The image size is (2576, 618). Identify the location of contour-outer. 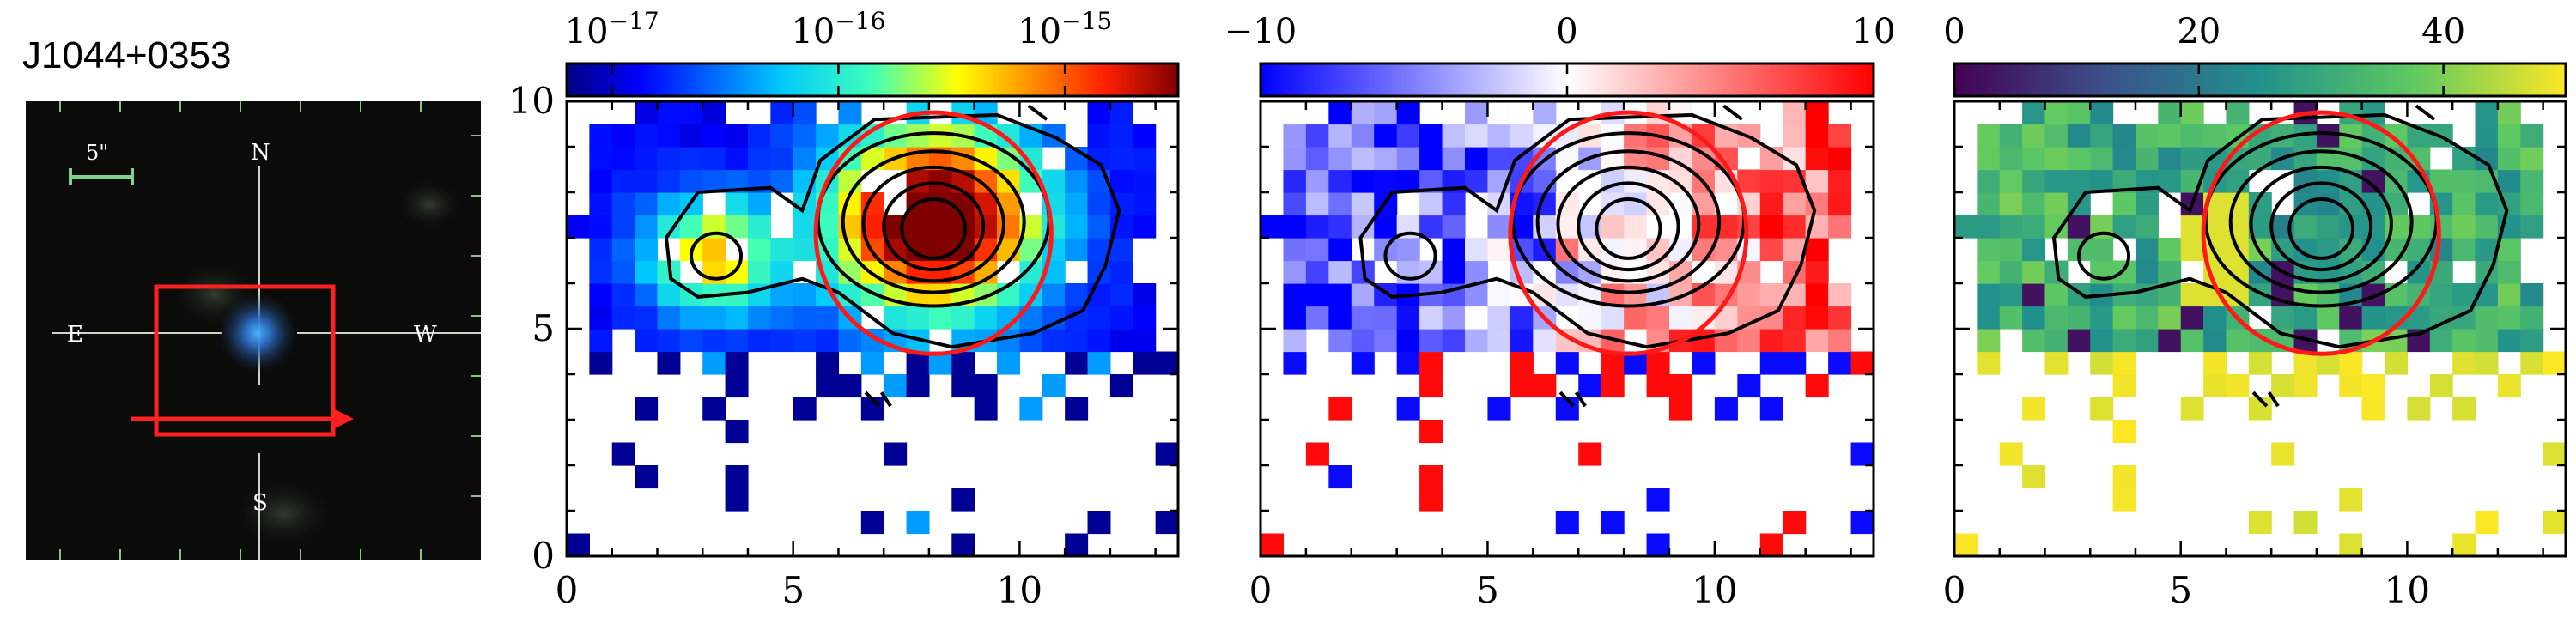
(1587, 230).